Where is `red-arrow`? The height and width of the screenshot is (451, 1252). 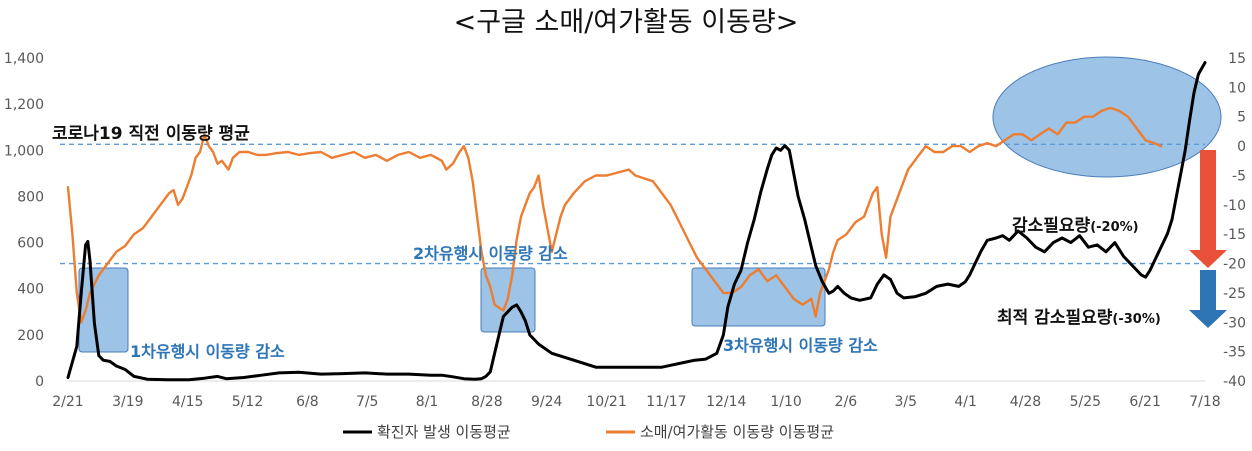
red-arrow is located at coordinates (1208, 209).